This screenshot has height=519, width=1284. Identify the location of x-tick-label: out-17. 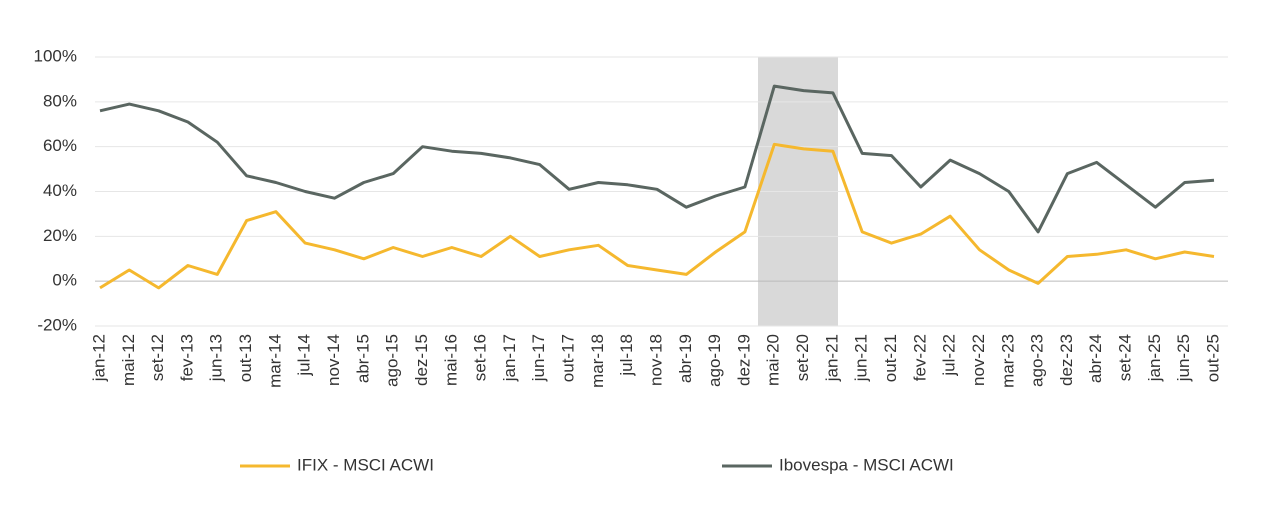
(568, 358).